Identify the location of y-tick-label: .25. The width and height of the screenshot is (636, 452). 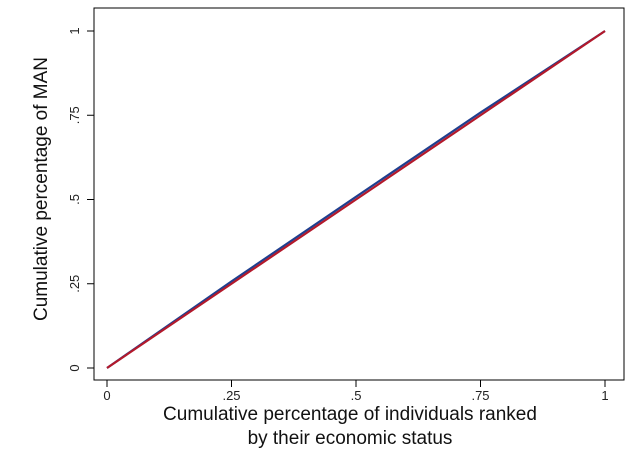
(74, 284).